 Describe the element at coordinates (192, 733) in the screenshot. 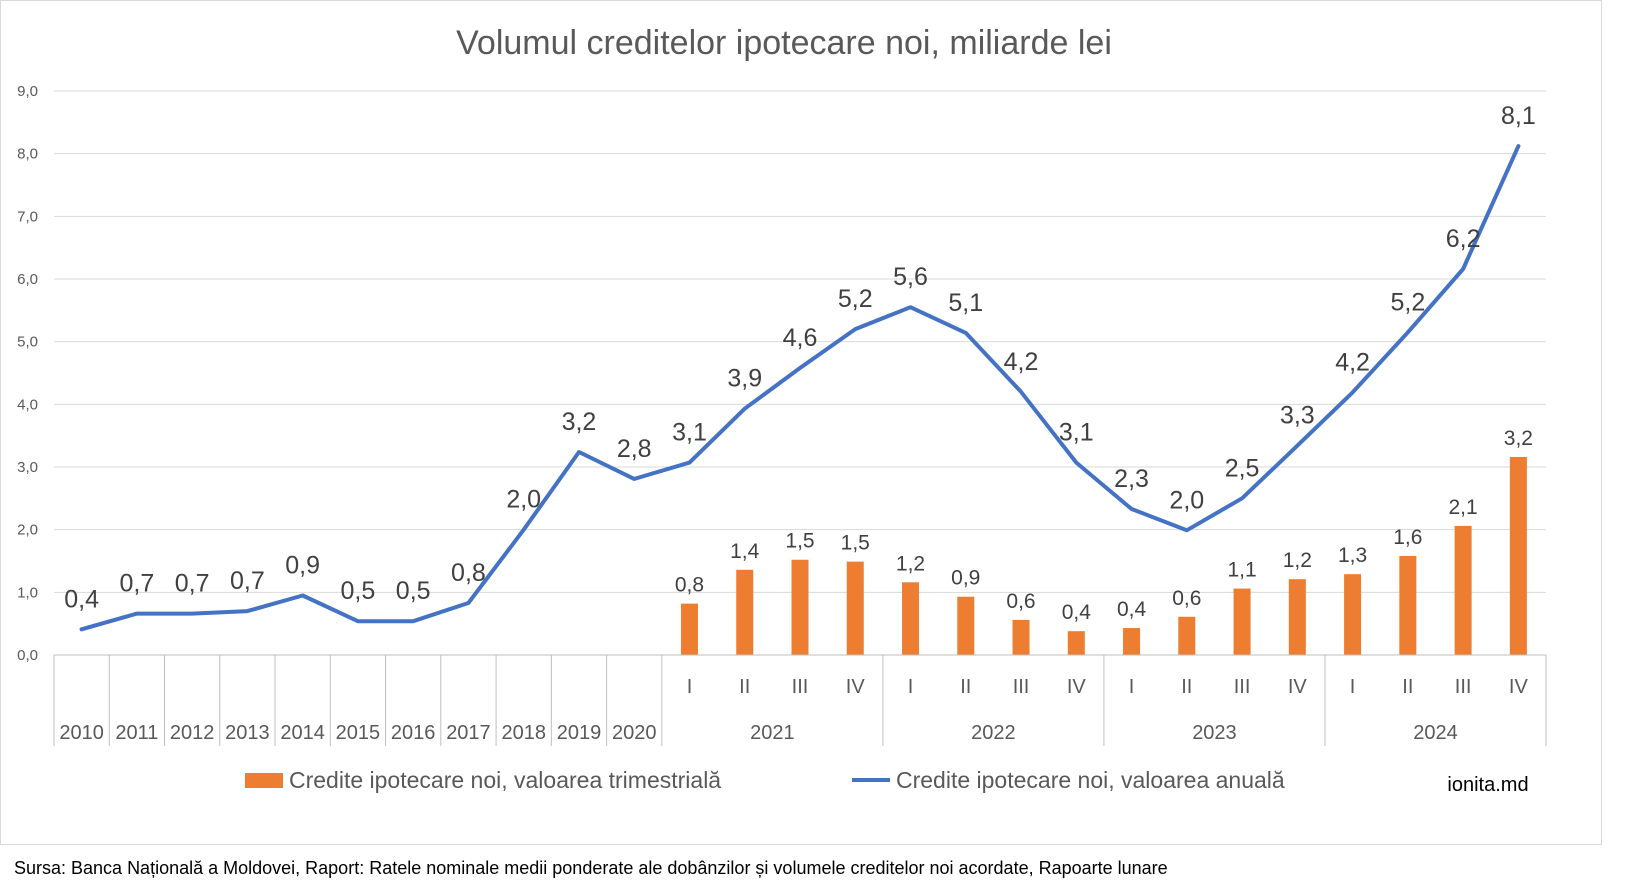

I see `x-group-label: 2012` at that location.